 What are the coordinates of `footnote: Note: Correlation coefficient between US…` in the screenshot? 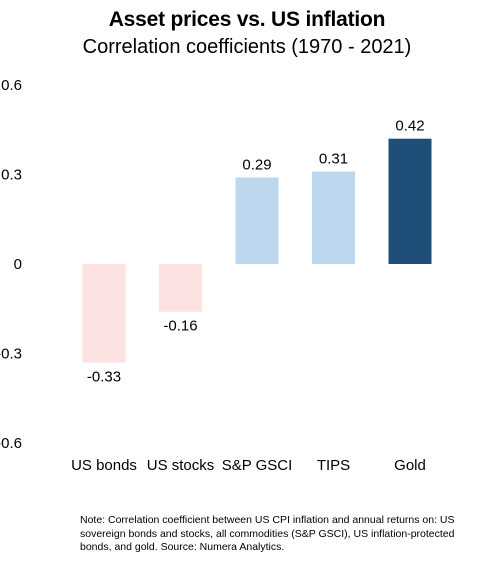 It's located at (267, 533).